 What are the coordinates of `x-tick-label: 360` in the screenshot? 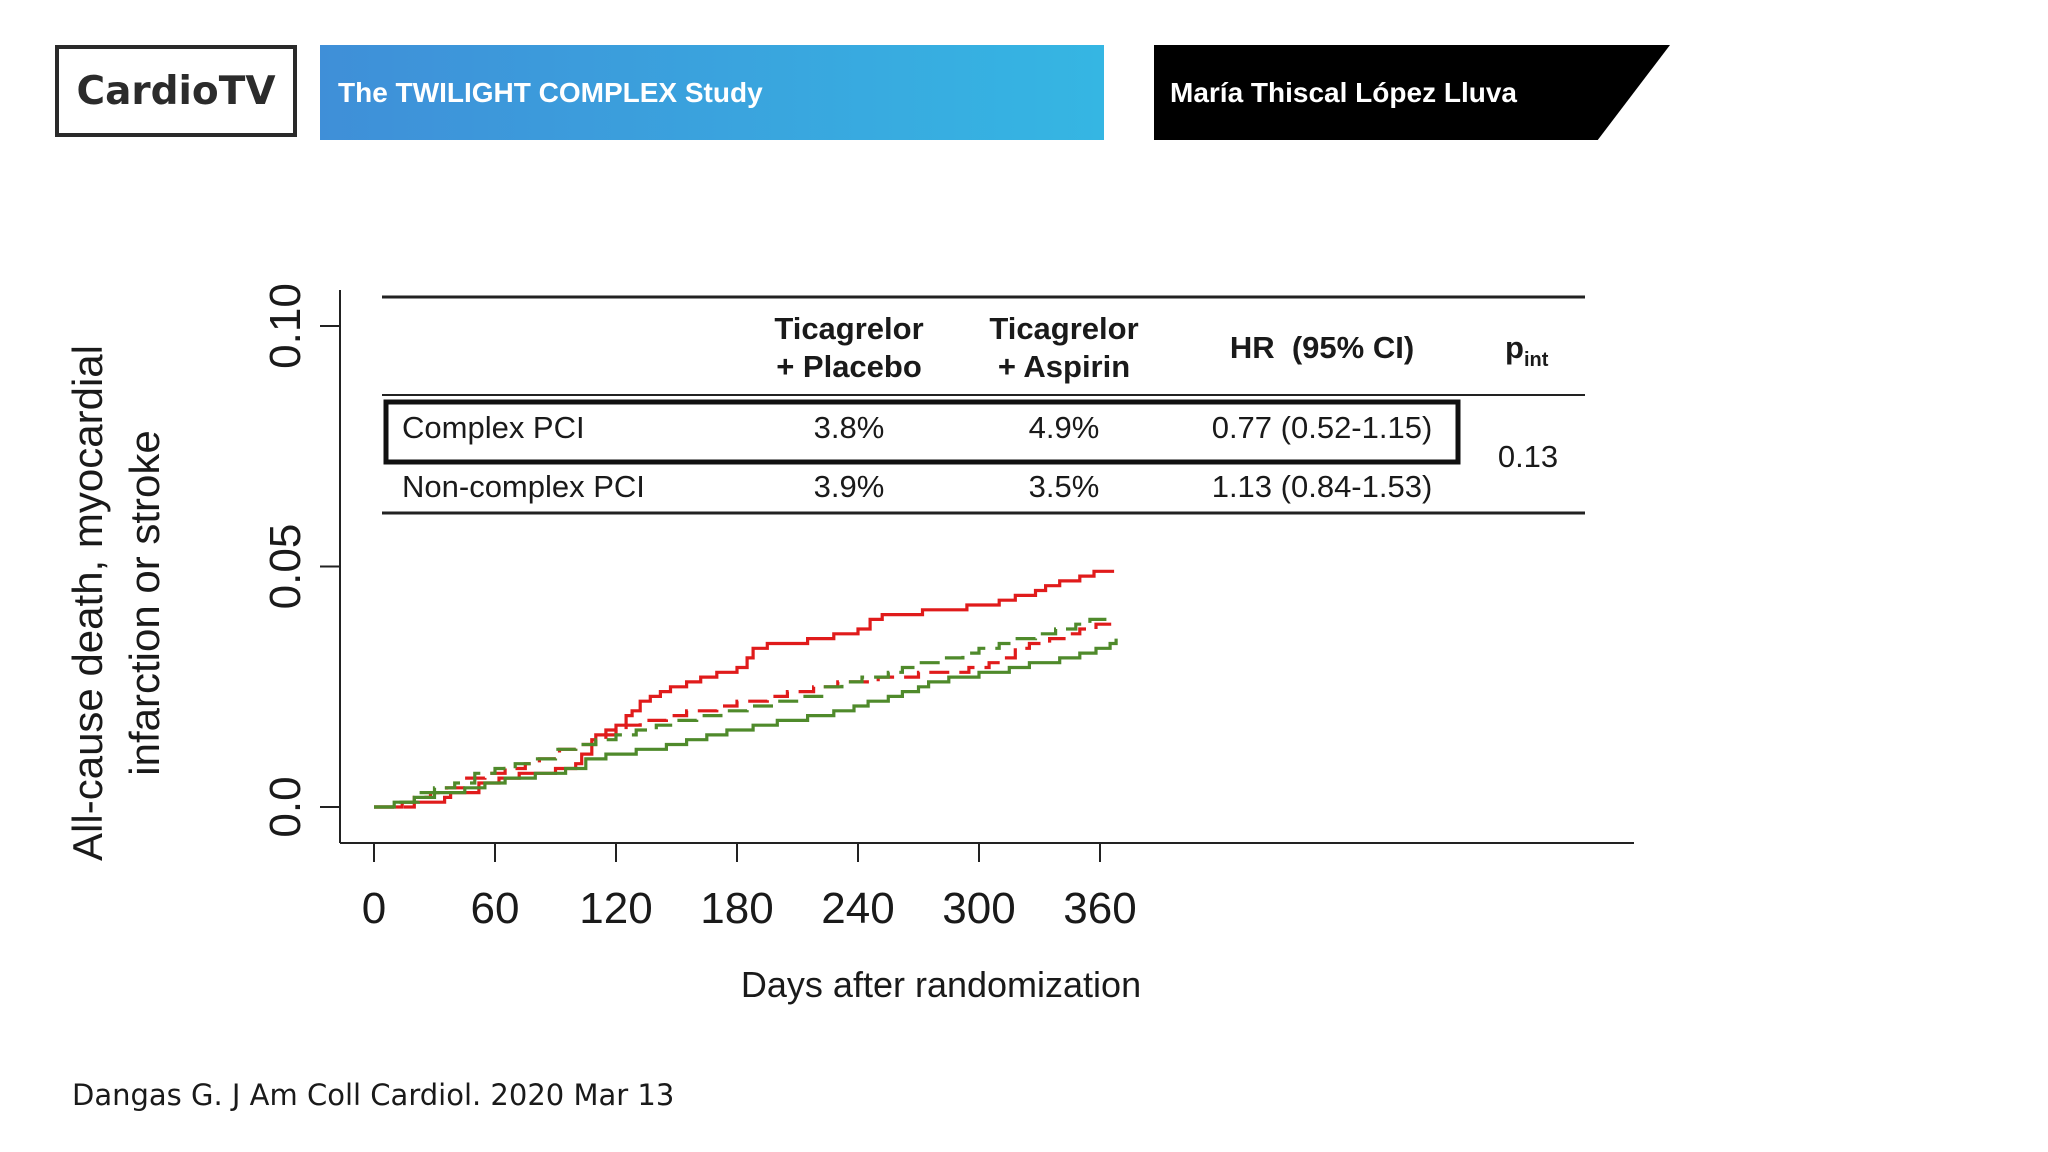 It's located at (1099, 908).